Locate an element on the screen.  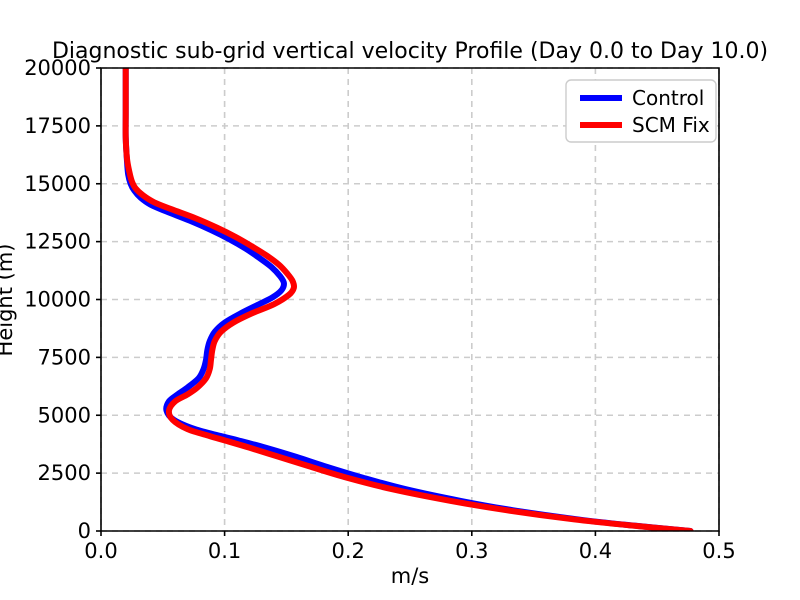
y-tick-label-5: 12500 is located at coordinates (57, 242).